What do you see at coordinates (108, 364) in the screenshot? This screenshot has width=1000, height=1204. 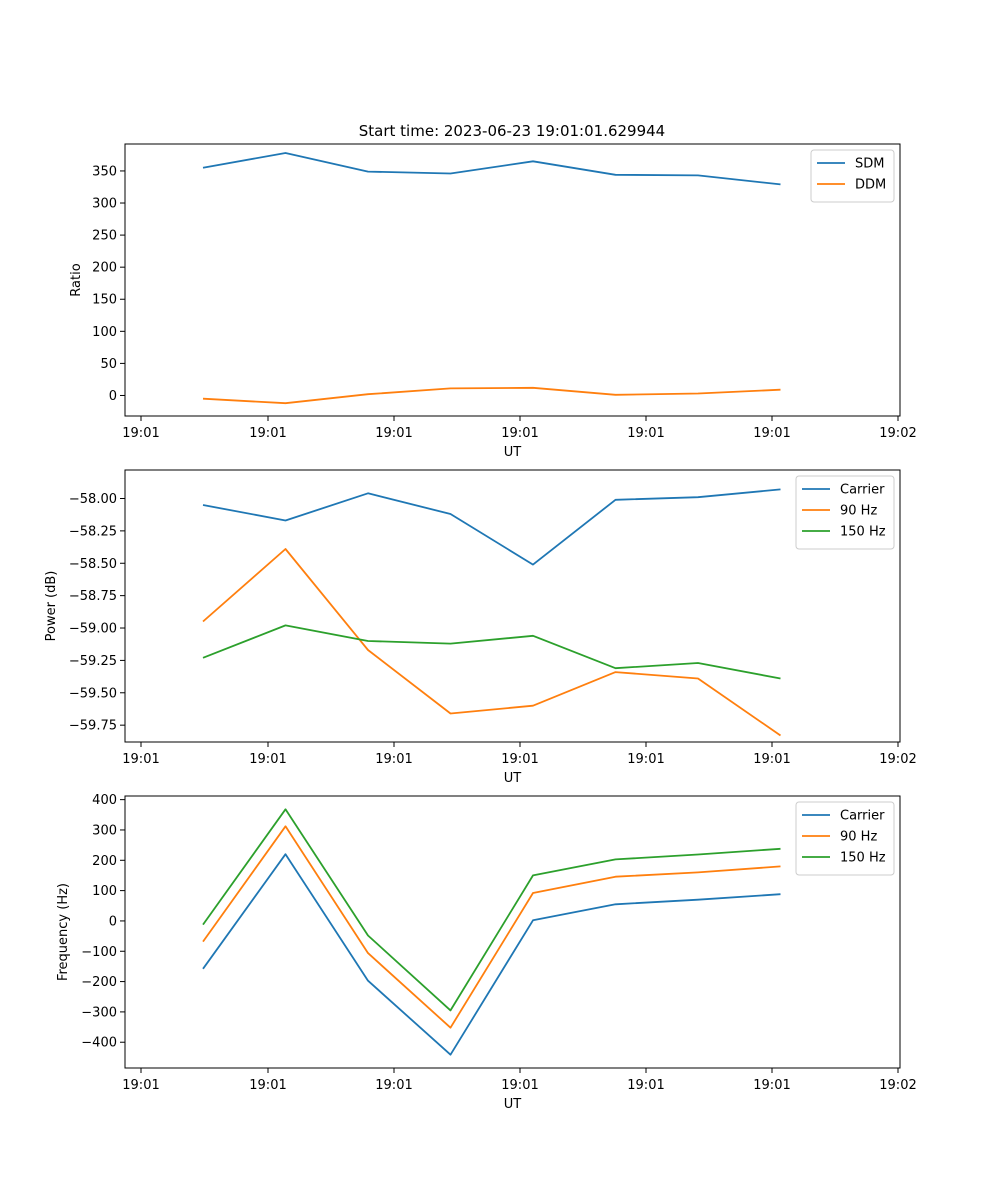 I see `y-tick-label: 50` at bounding box center [108, 364].